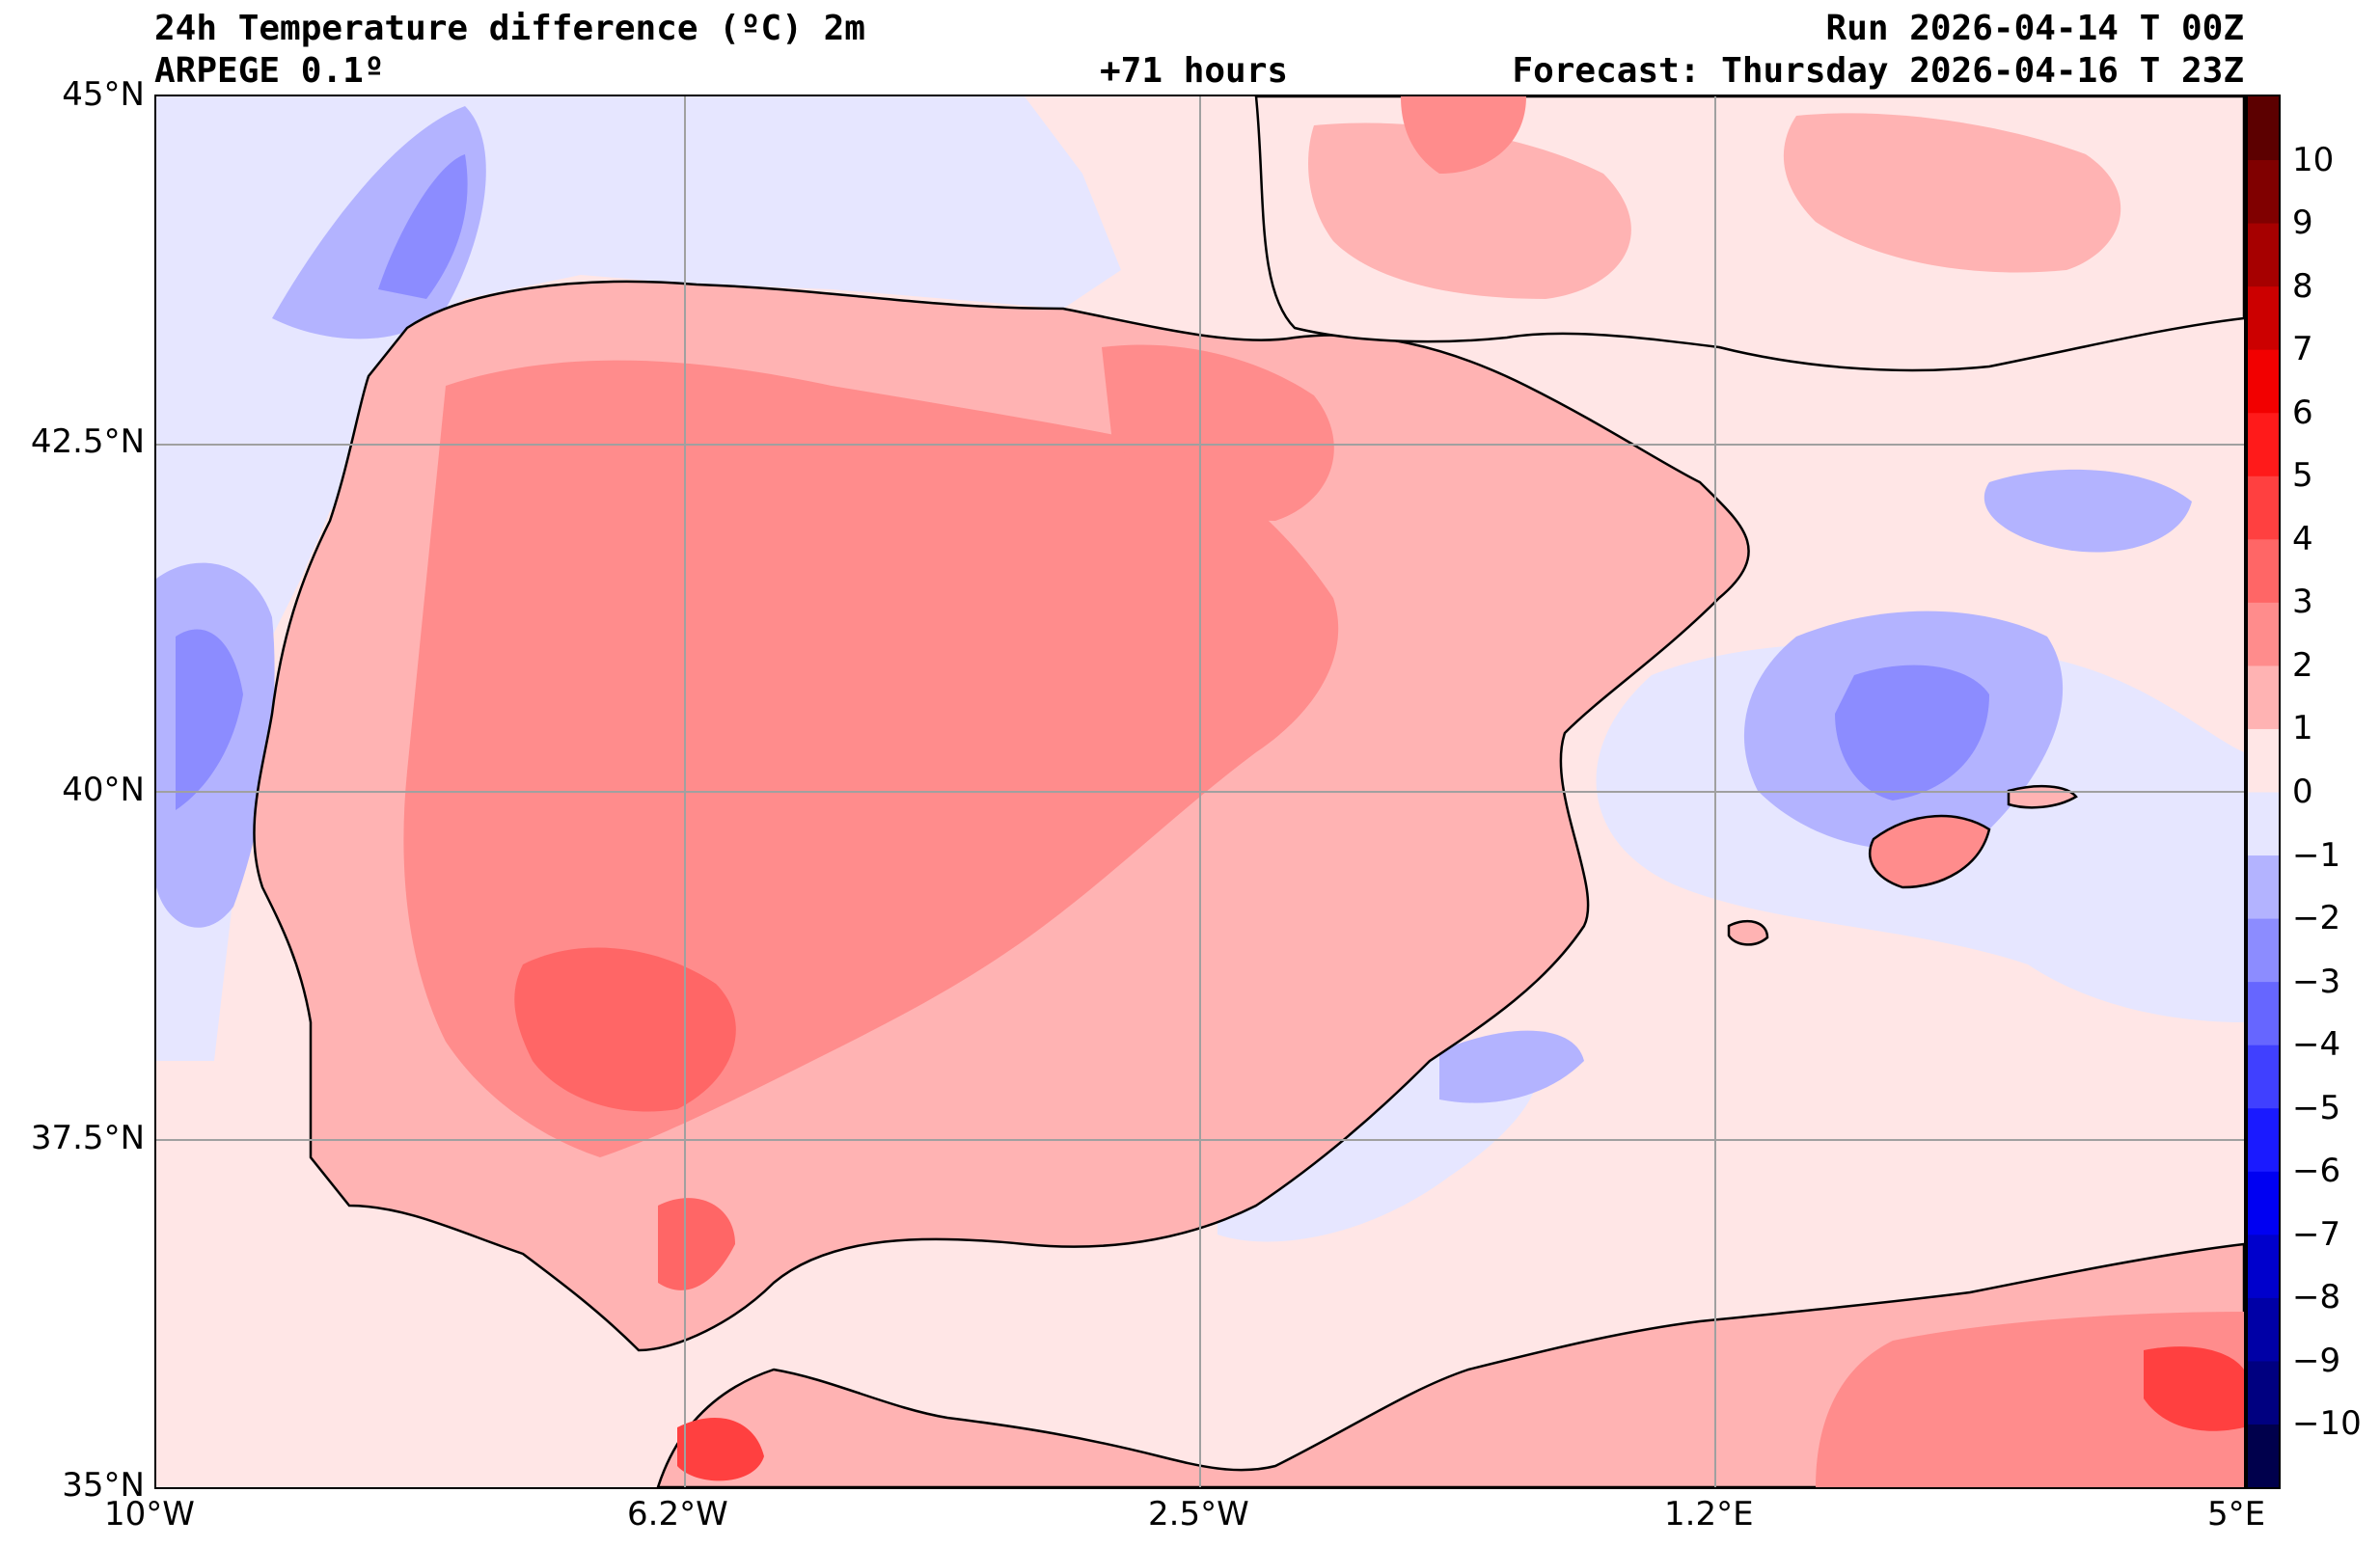  What do you see at coordinates (2303, 728) in the screenshot?
I see `colorbar-tick-label: 1` at bounding box center [2303, 728].